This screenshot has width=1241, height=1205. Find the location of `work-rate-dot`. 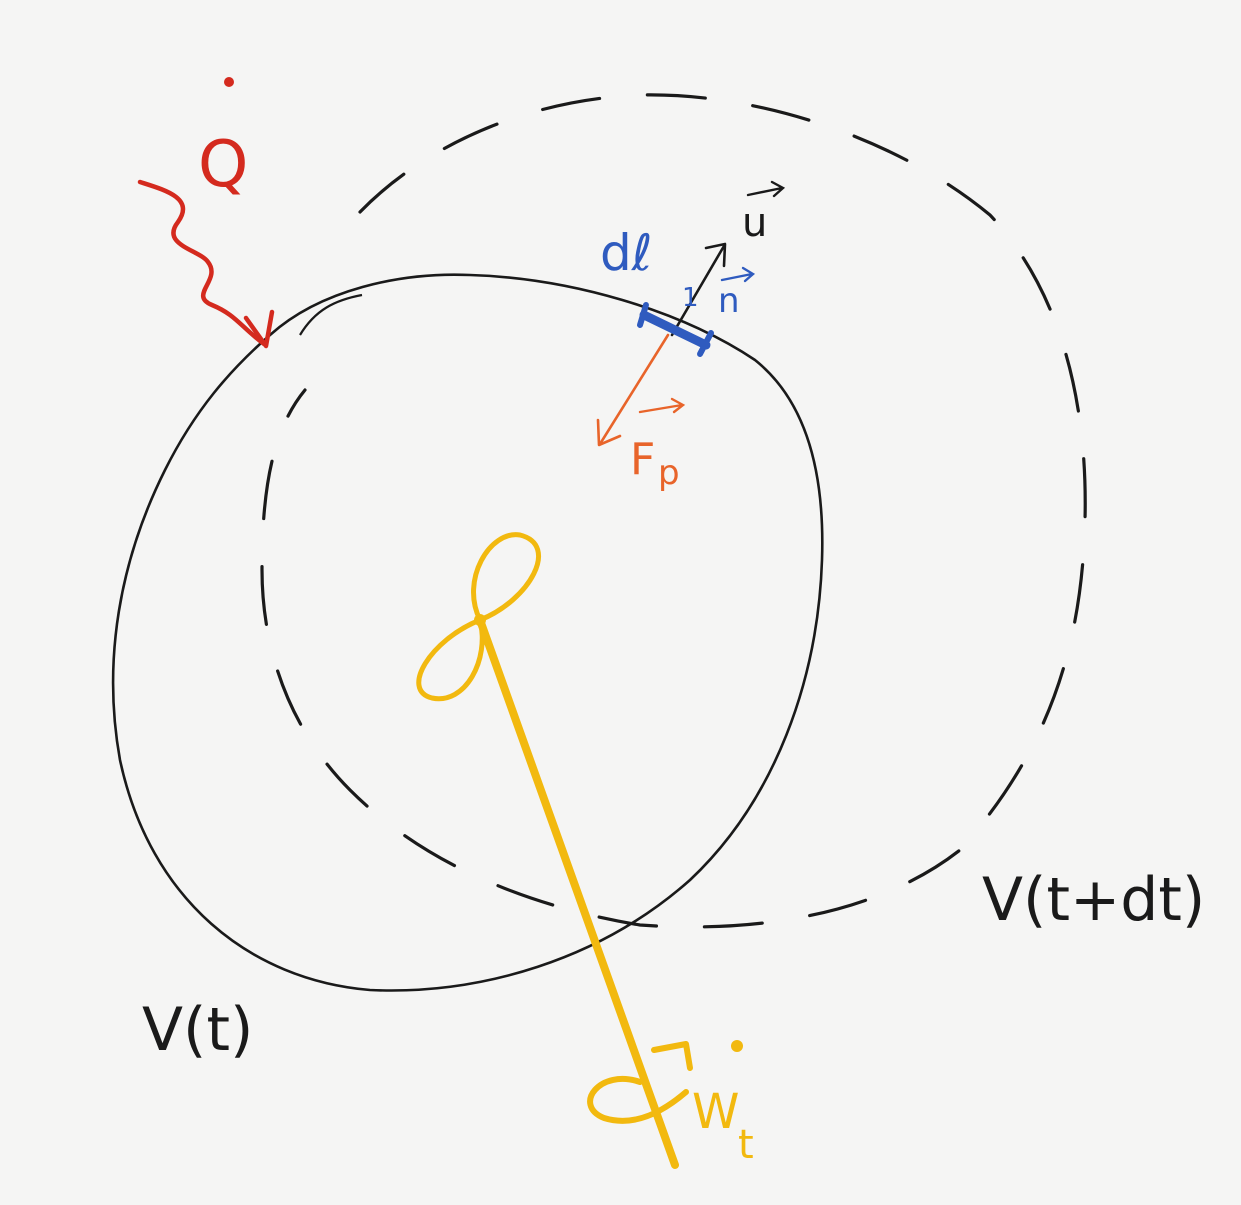

work-rate-dot is located at coordinates (737, 1046).